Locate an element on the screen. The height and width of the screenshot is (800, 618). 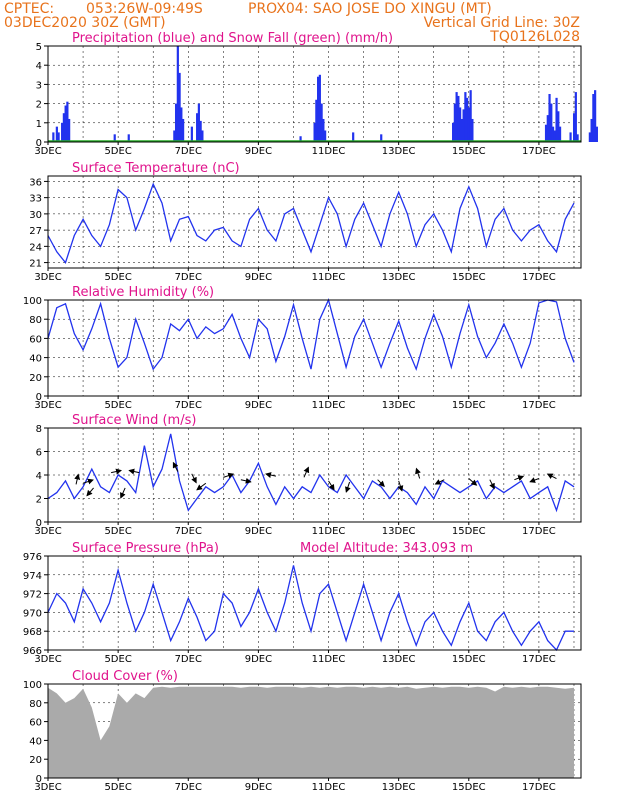
y-tick-label: 2 is located at coordinates (39, 105).